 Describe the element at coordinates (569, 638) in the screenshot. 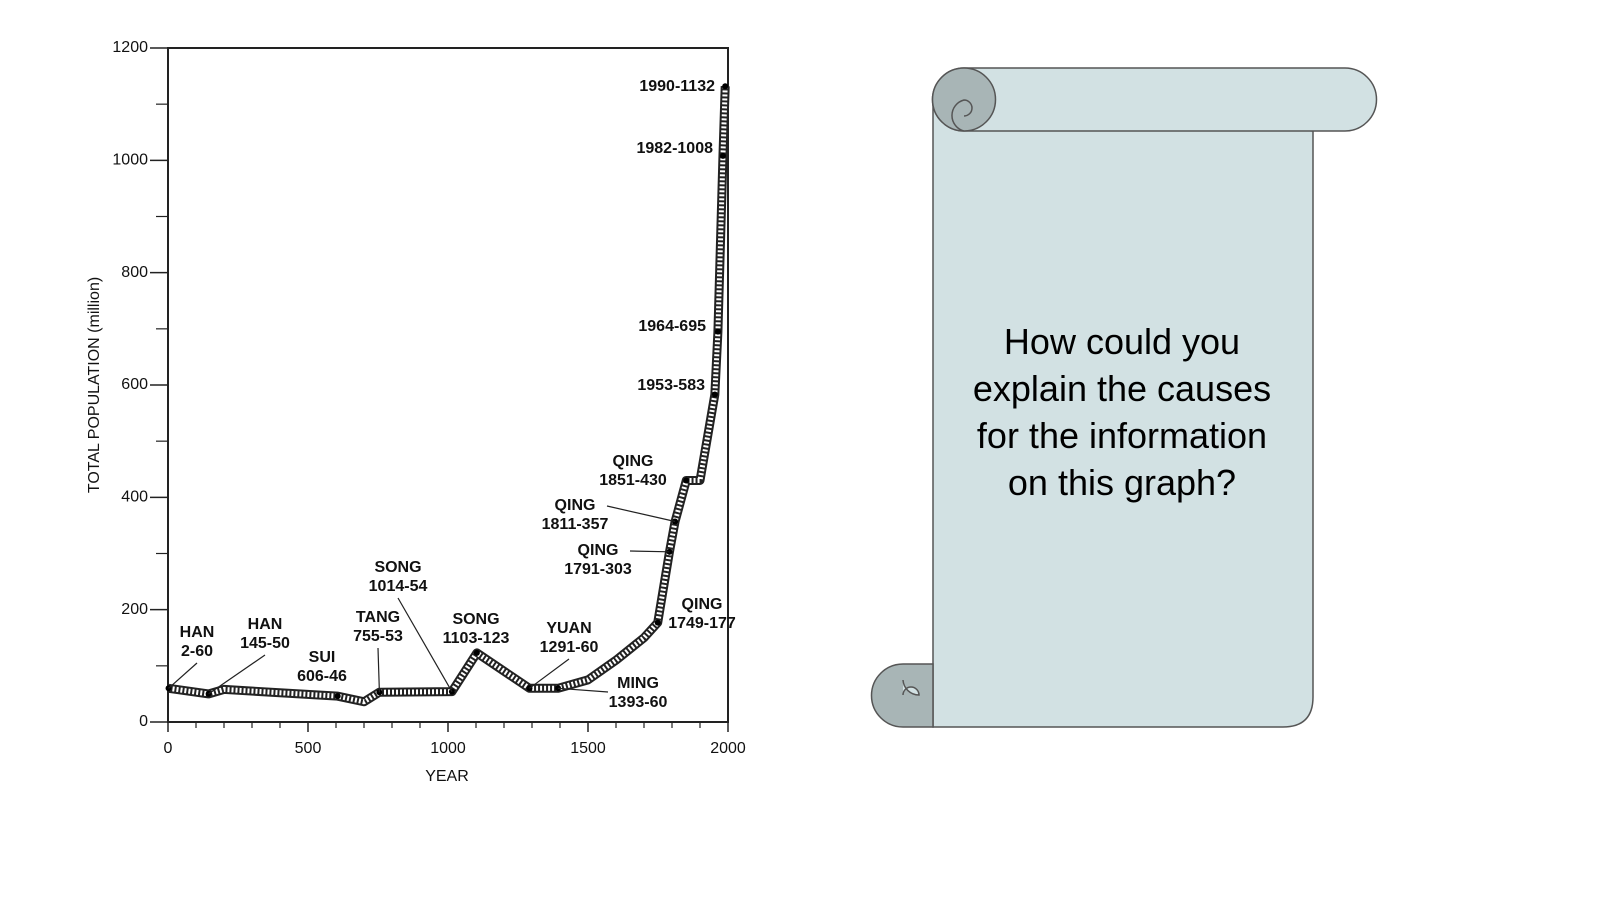

I see `data-label: YUAN 1291-60` at that location.